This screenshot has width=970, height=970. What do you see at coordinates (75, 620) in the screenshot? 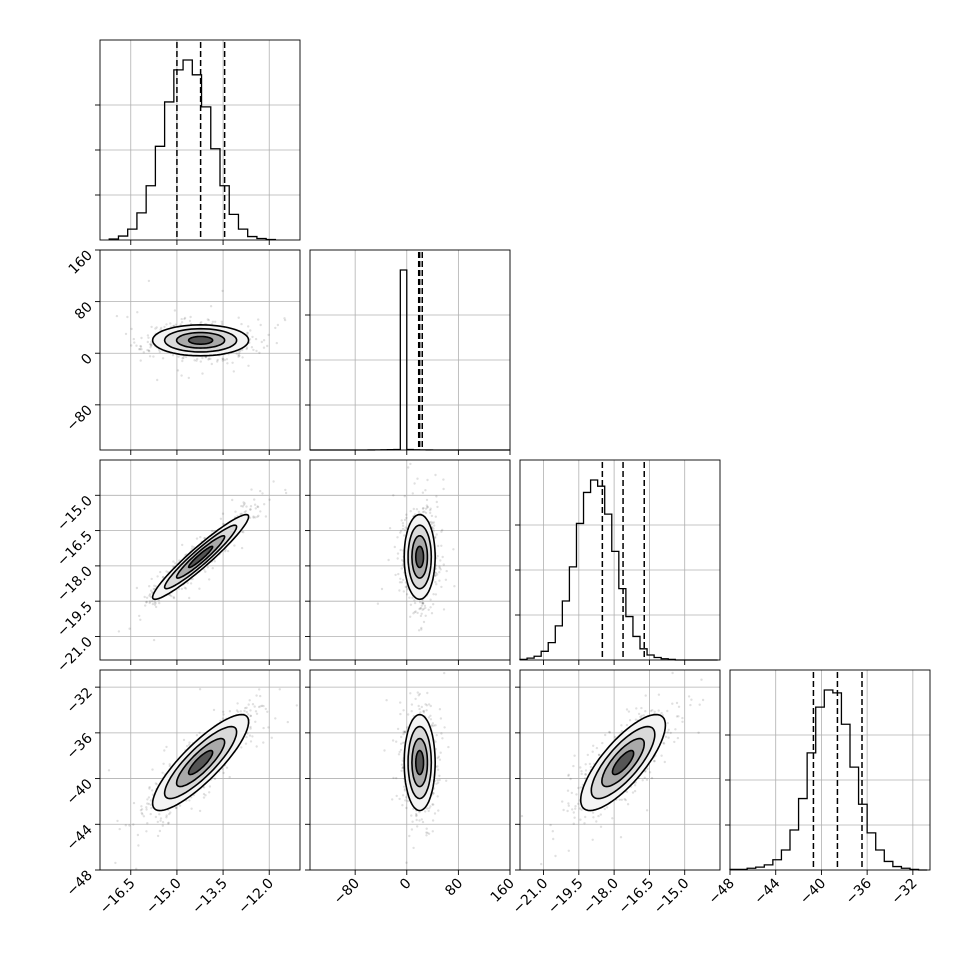
I see `y-tick-label: −19.5` at bounding box center [75, 620].